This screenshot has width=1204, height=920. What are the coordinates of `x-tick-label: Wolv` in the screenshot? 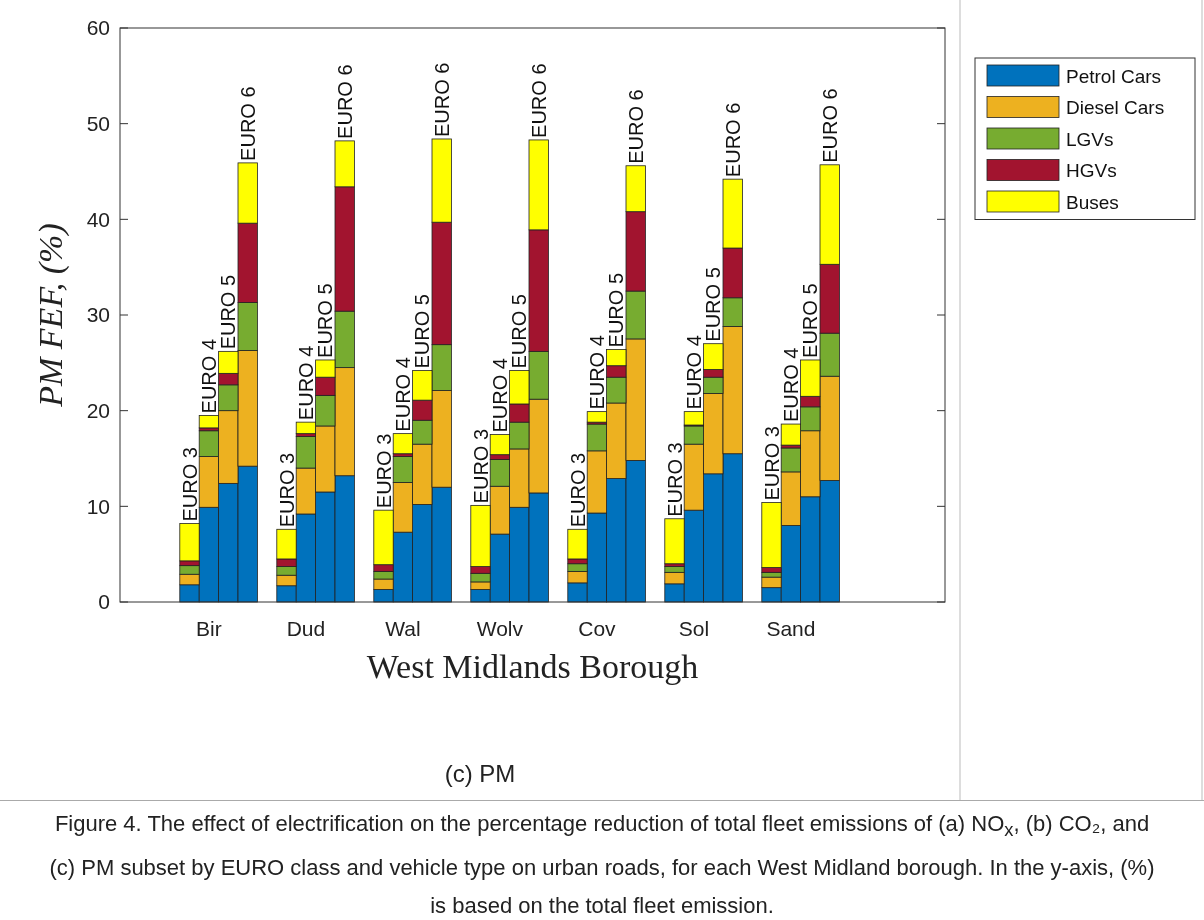 It's located at (500, 628).